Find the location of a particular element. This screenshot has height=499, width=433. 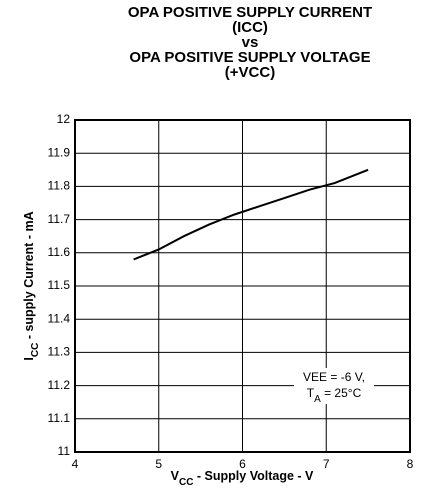

chart-title: OPA POSITIVE SUPPLY CURRENT is located at coordinates (250, 12).